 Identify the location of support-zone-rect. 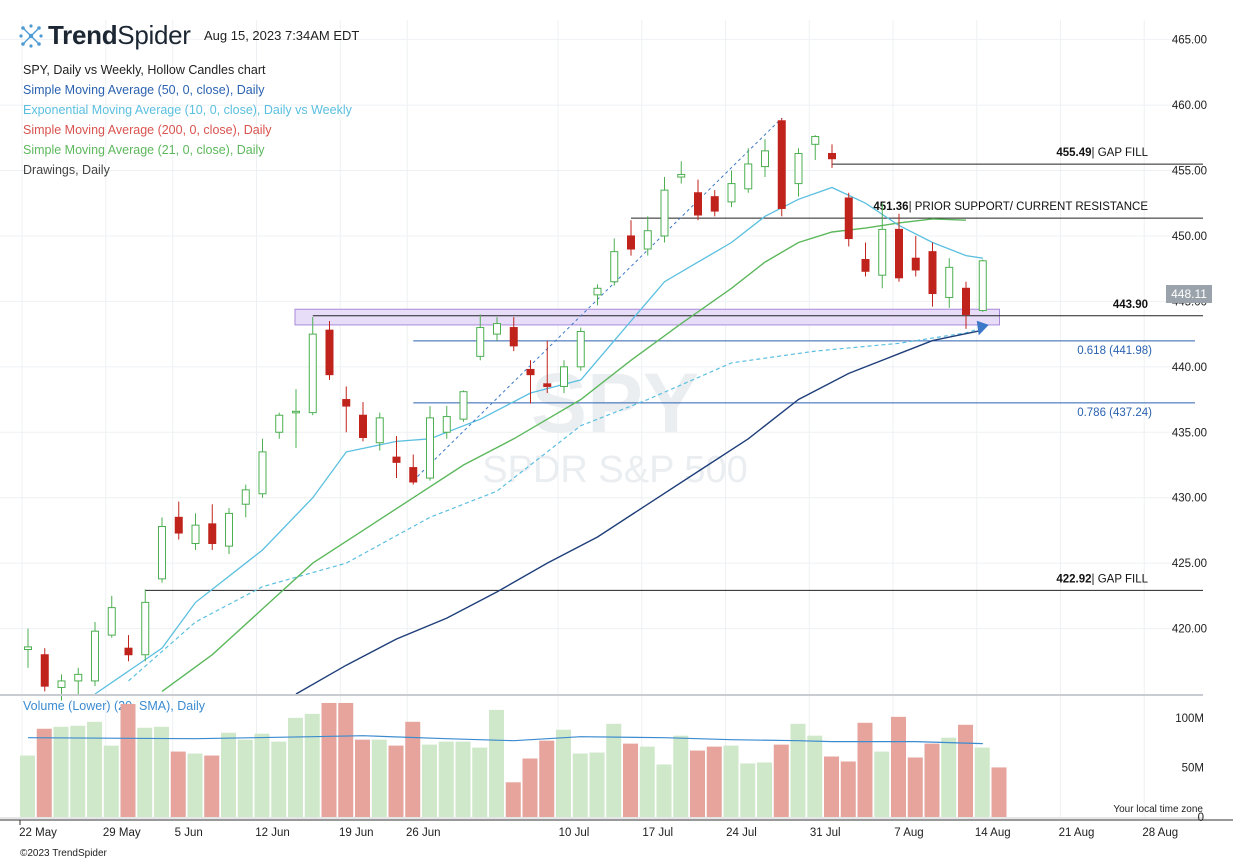
(647, 317).